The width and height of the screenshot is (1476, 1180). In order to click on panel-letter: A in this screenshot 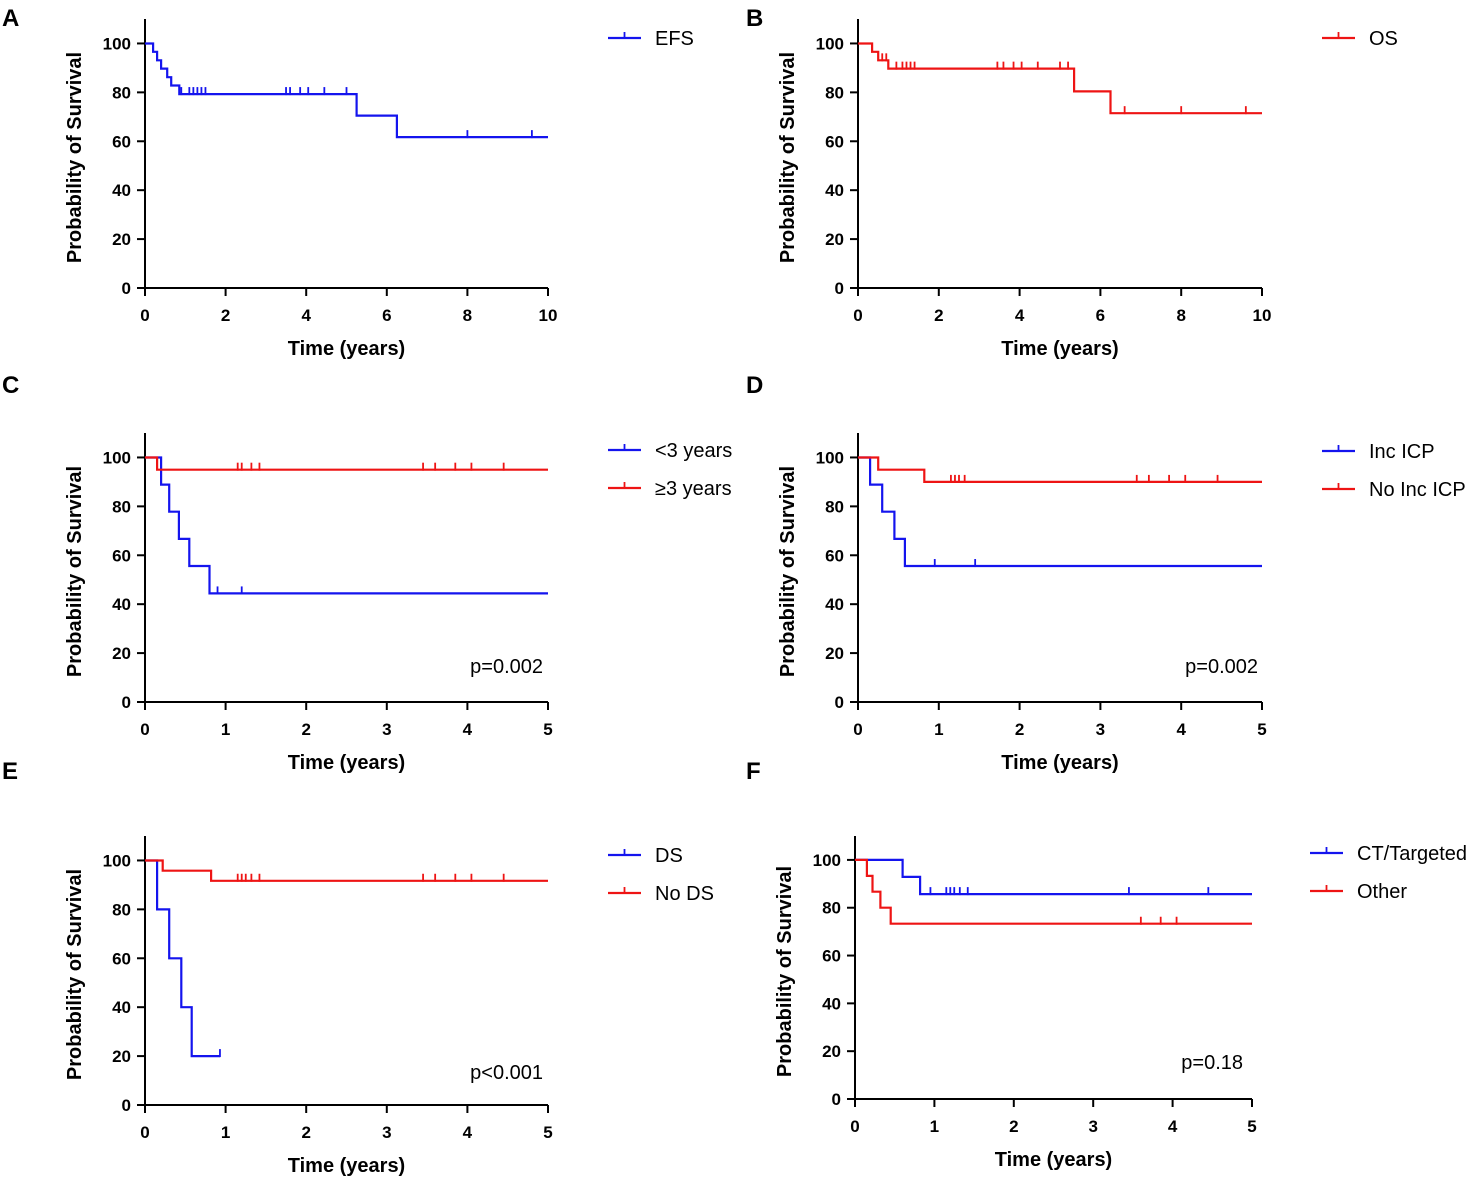, I will do `click(10, 18)`.